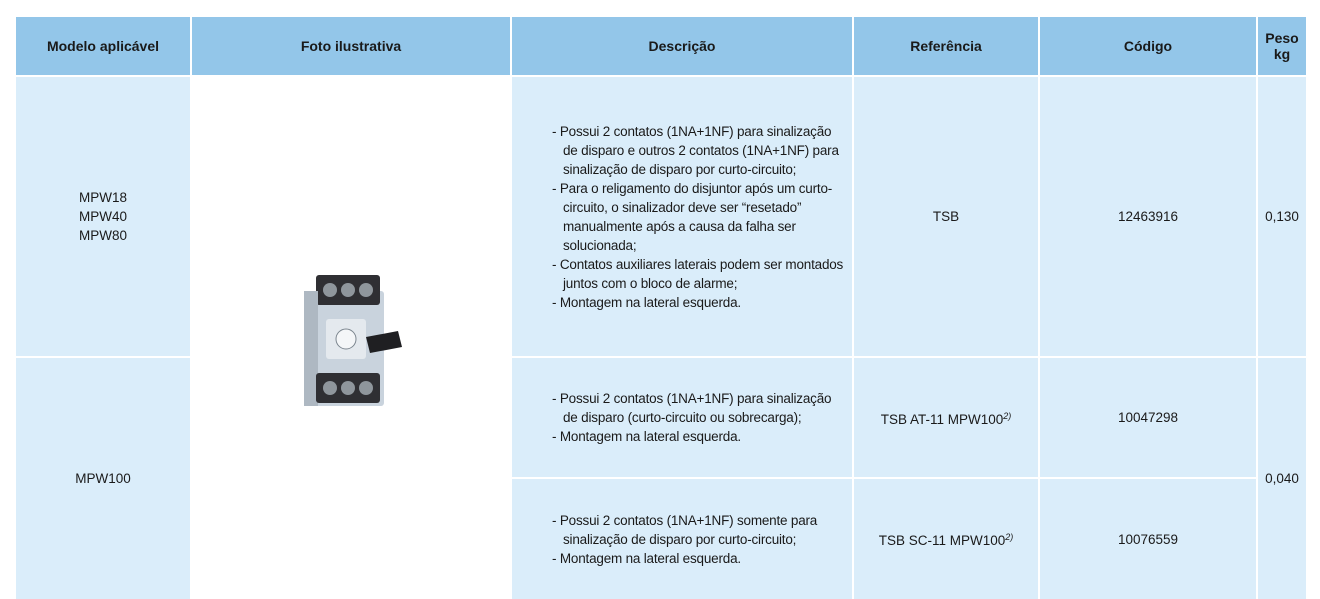  I want to click on code-cell: 10047298, so click(1148, 417).